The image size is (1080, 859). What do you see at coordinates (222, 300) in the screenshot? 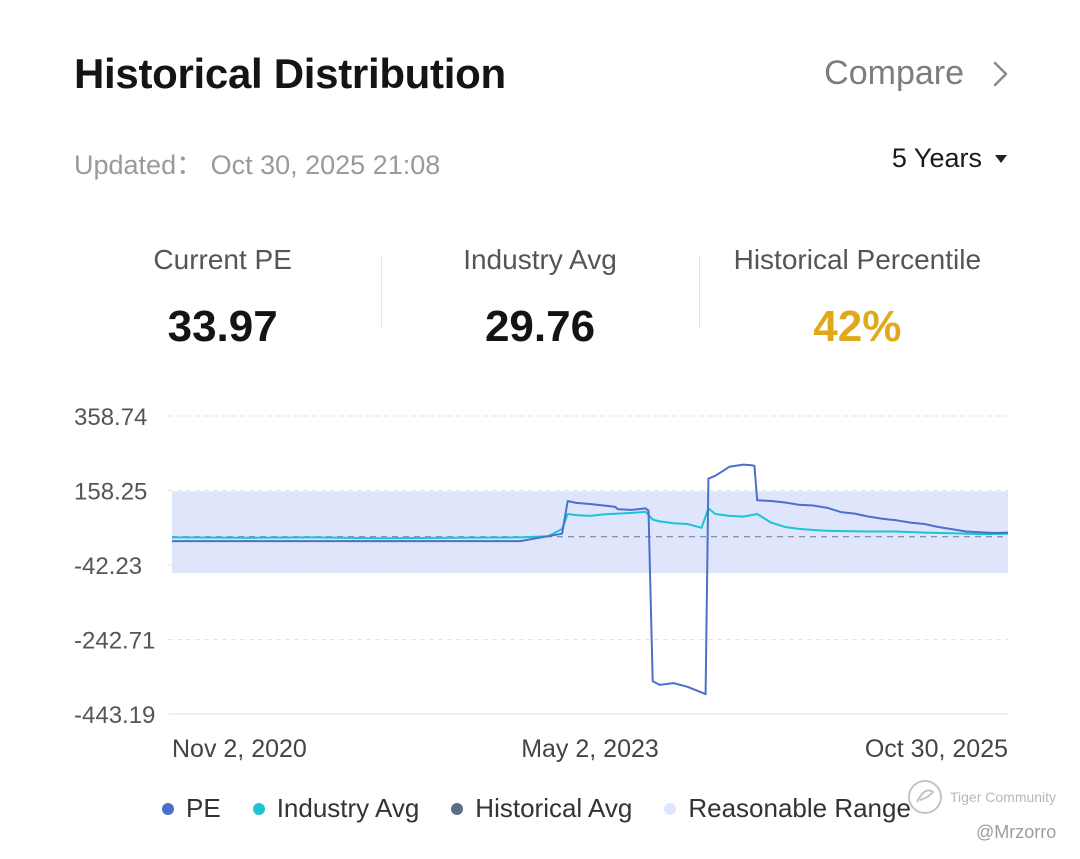
I see `stat-current-pe: Current PE 33.97` at bounding box center [222, 300].